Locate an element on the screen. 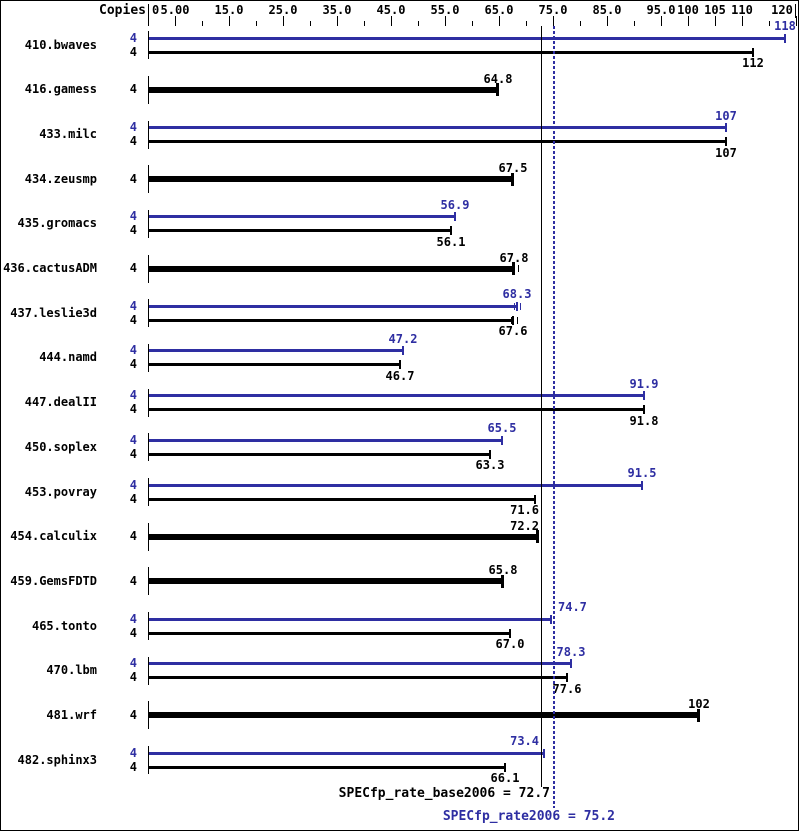 The image size is (799, 831). axis-tick-label: 15.0 is located at coordinates (229, 10).